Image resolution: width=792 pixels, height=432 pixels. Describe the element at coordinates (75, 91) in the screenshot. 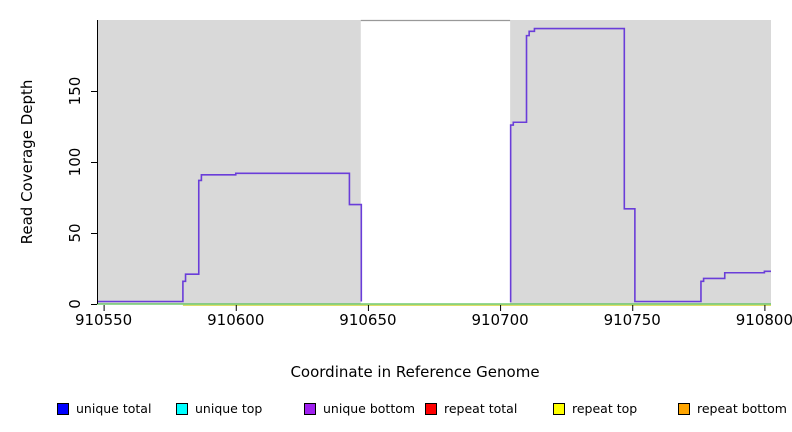

I see `y-tick-label: 150` at that location.